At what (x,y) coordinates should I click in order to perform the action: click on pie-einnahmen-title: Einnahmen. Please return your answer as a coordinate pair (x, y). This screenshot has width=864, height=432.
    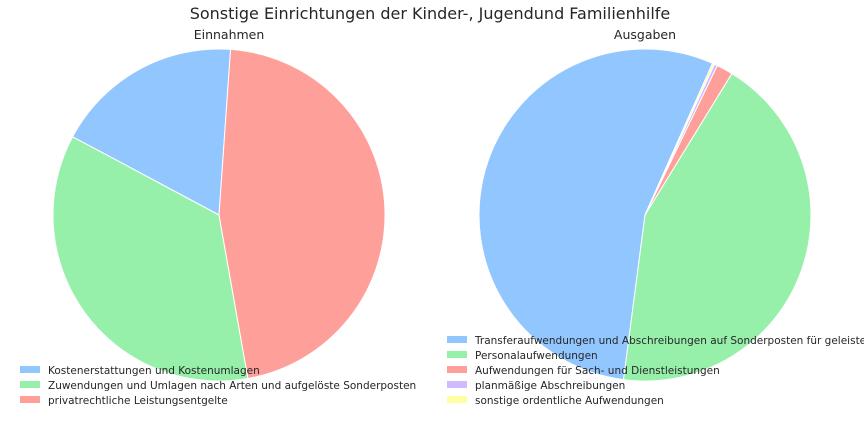
    Looking at the image, I should click on (229, 34).